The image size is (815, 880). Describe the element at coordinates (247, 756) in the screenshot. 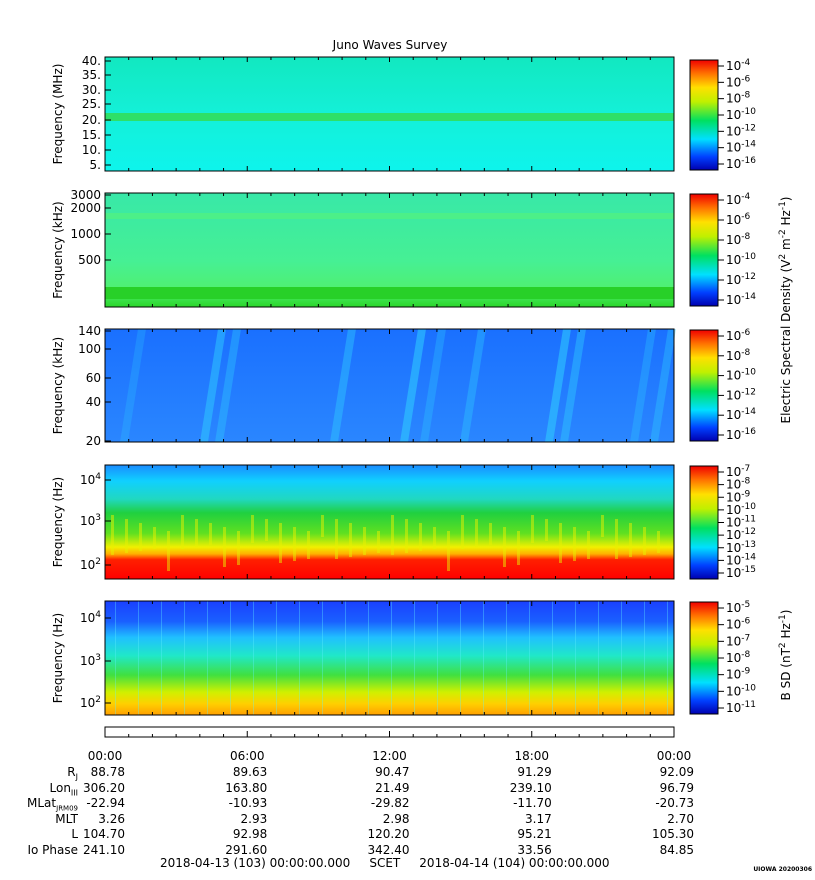

I see `time-tick-label: 06:00` at that location.